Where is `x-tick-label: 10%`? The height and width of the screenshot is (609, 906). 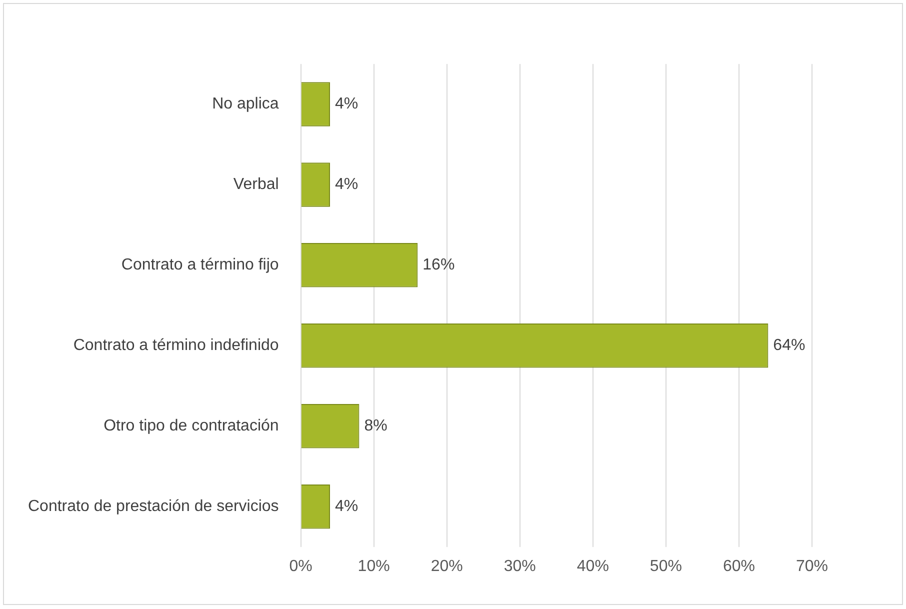
x-tick-label: 10% is located at coordinates (374, 566).